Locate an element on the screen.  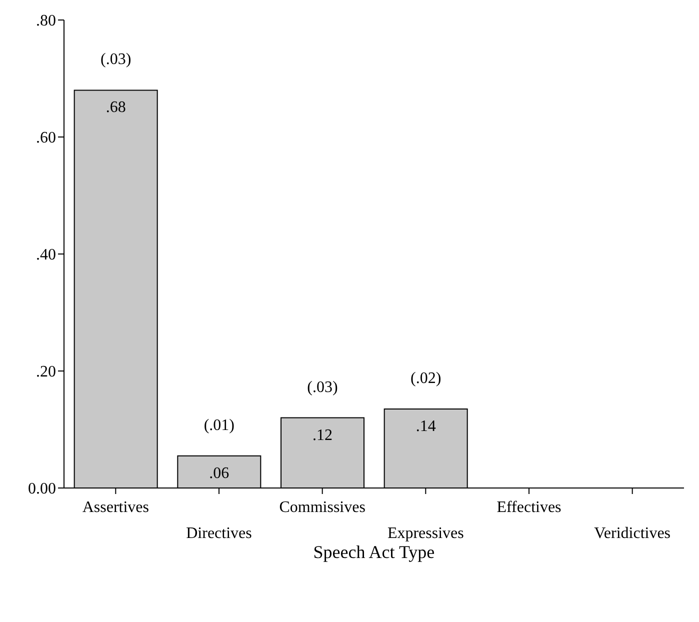
x-tick-label: Expressives is located at coordinates (425, 533).